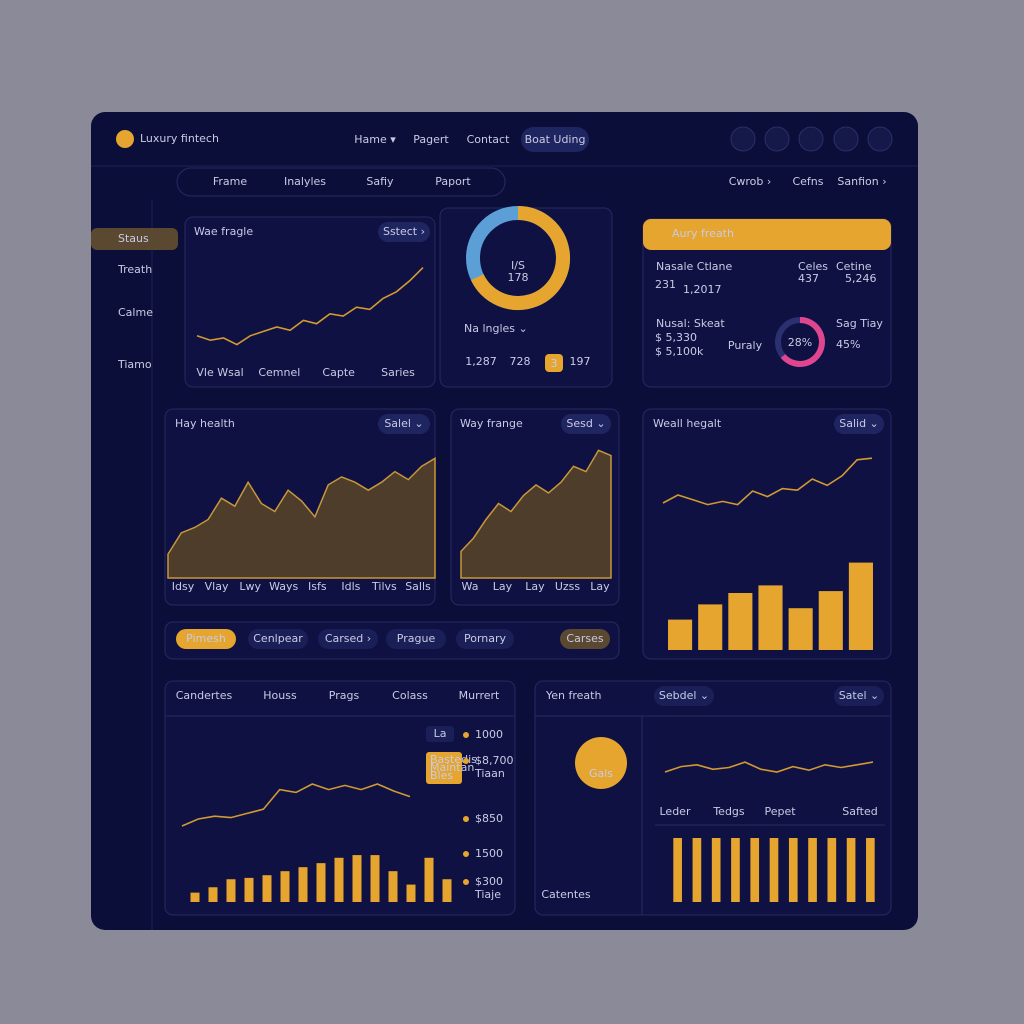  What do you see at coordinates (679, 351) in the screenshot?
I see `money: $ 5,100k` at bounding box center [679, 351].